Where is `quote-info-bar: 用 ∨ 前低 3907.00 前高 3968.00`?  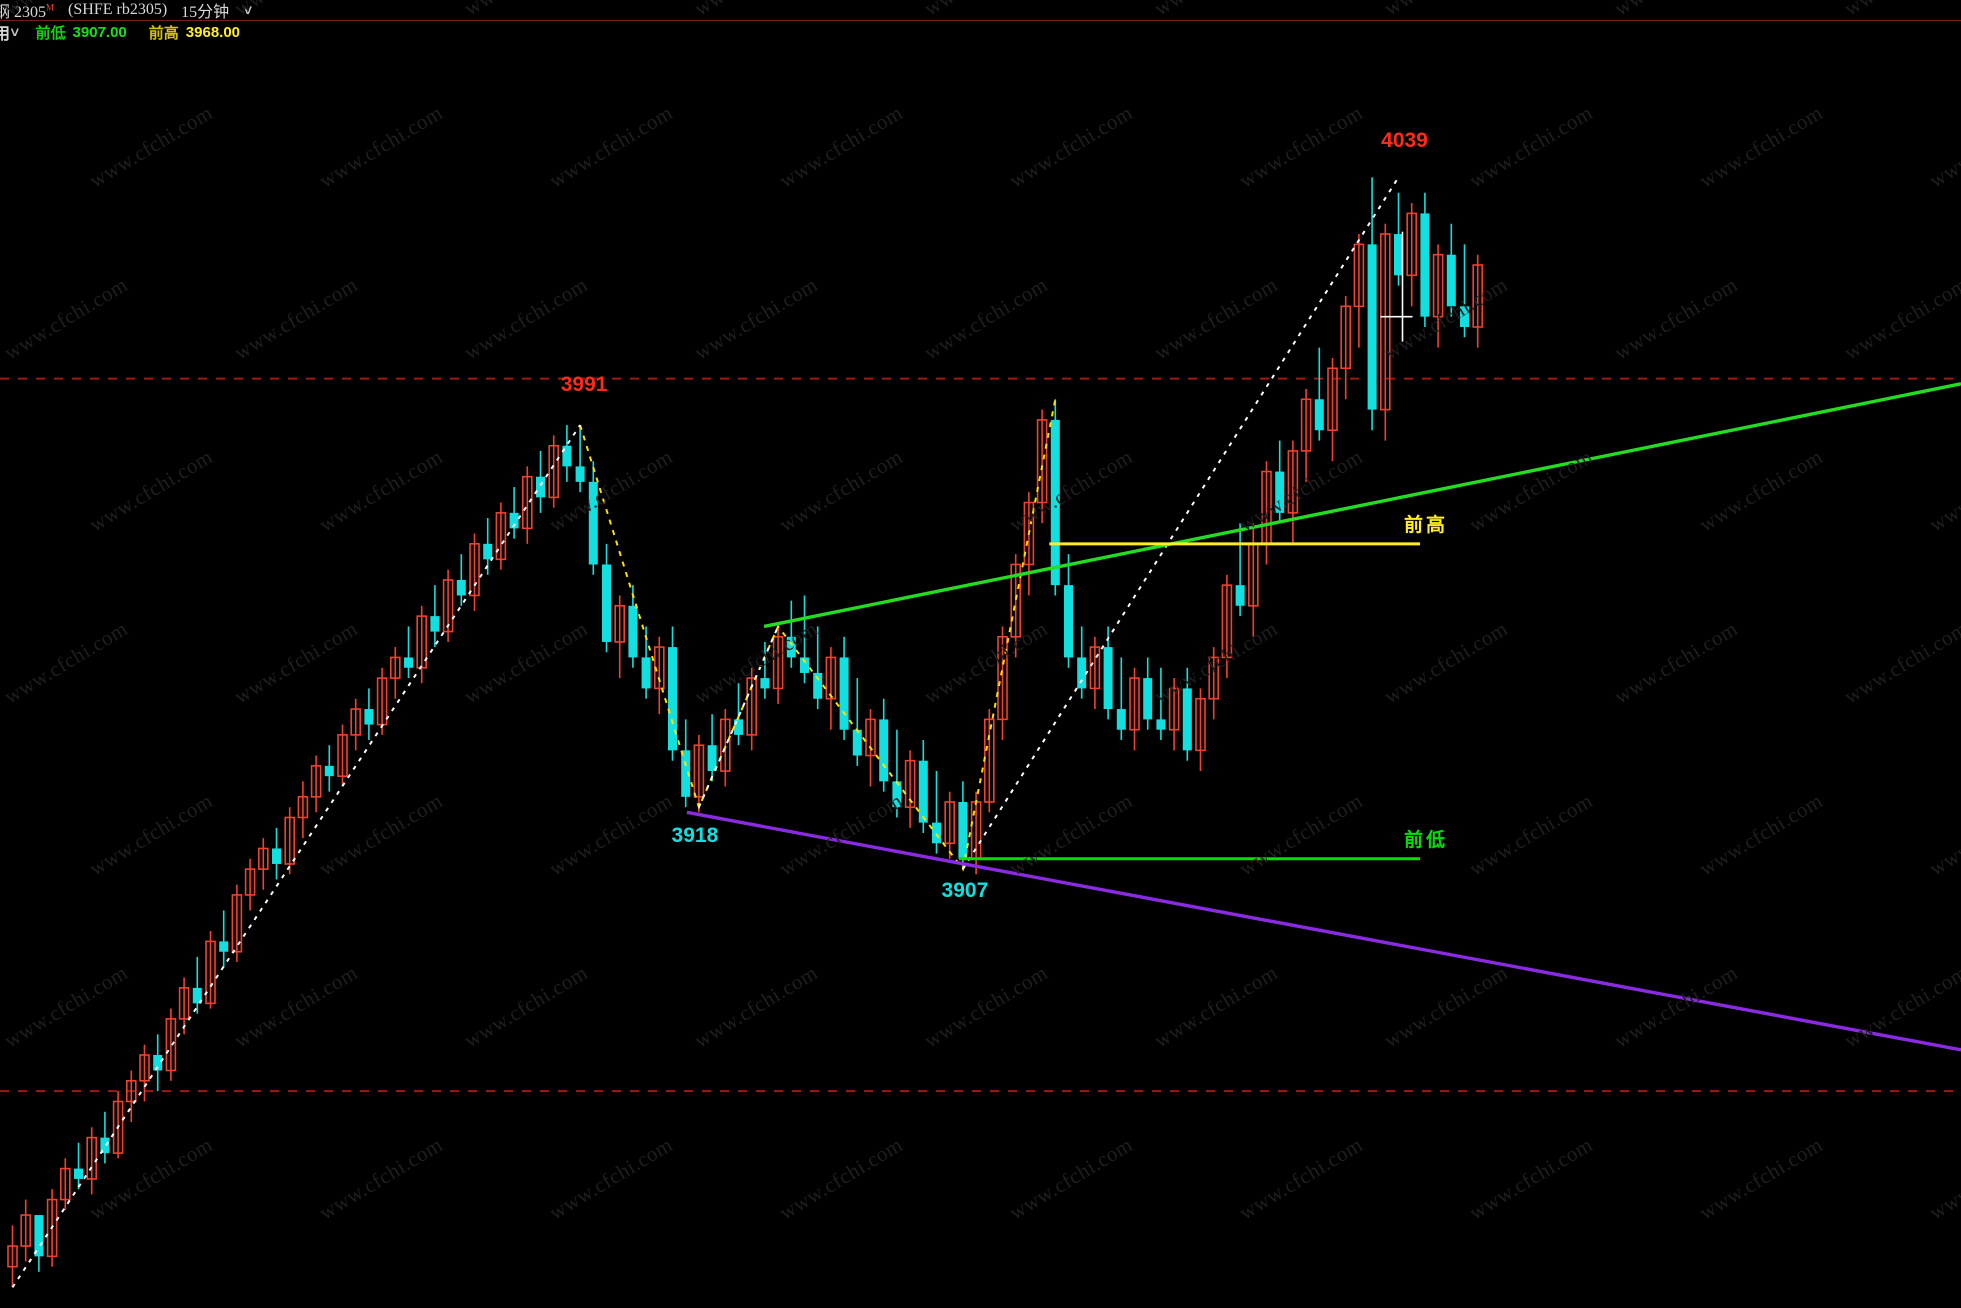 quote-info-bar: 用 ∨ 前低 3907.00 前高 3968.00 is located at coordinates (980, 32).